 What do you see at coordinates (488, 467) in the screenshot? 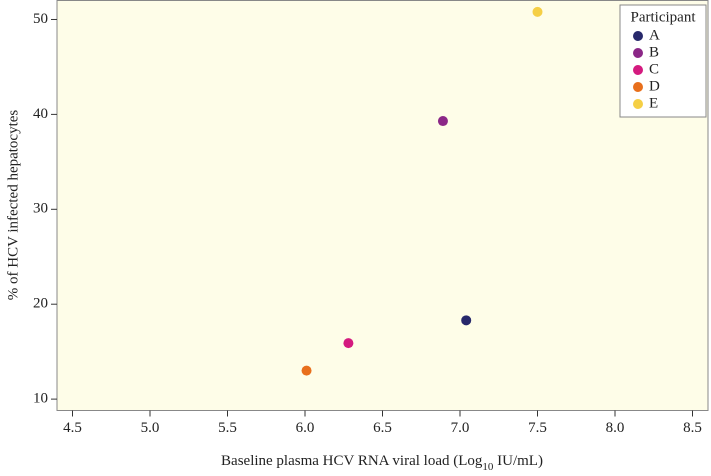
I see `x-label-sub: 10` at bounding box center [488, 467].